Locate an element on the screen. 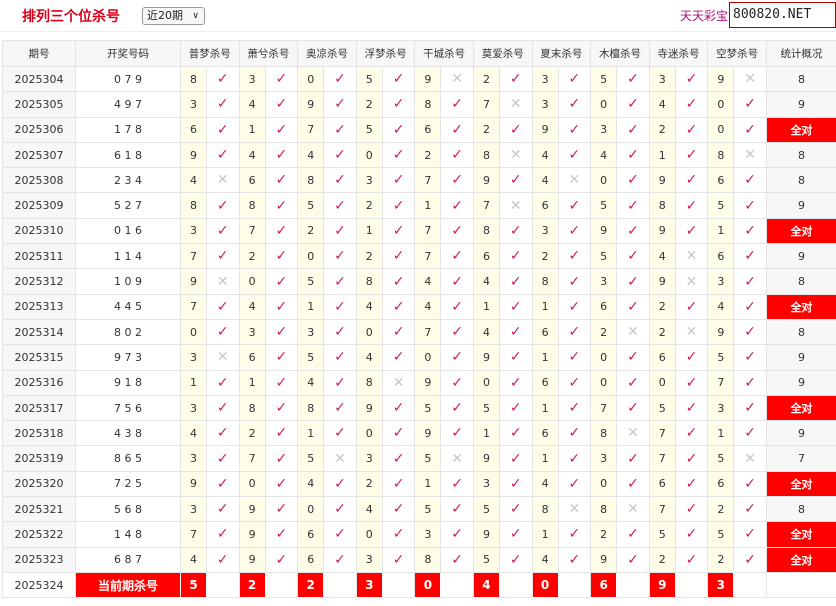 This screenshot has width=836, height=606. issue-cell: 2025317 is located at coordinates (39, 408).